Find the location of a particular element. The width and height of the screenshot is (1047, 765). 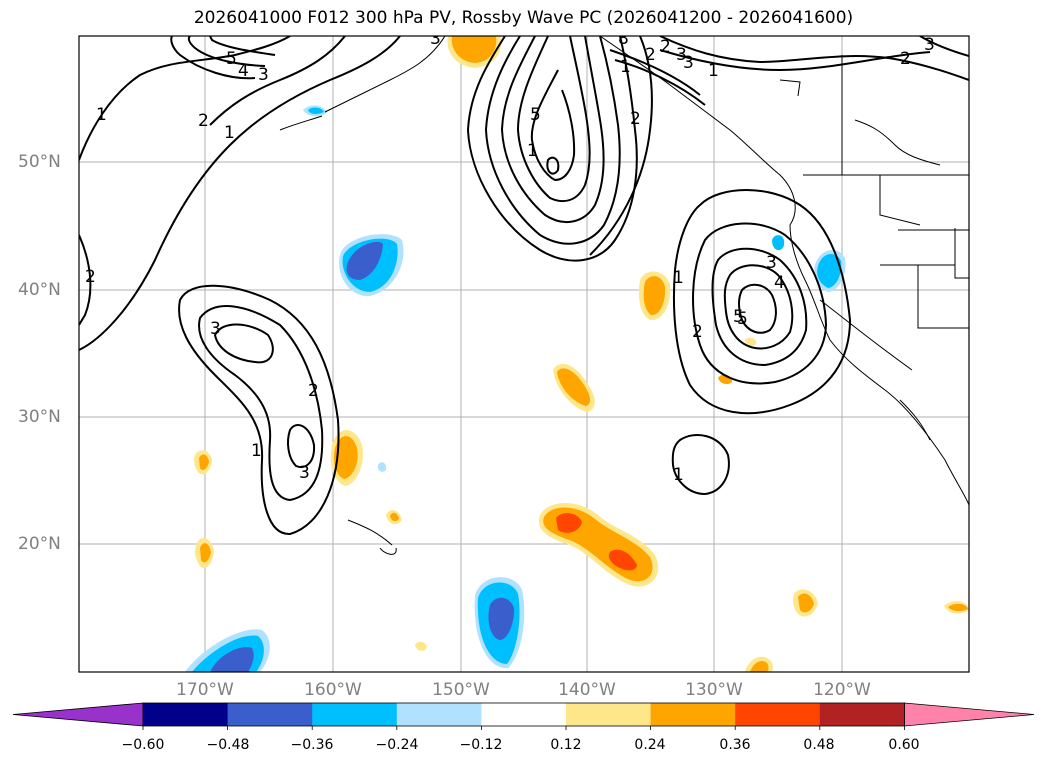

lat-label: 50°N is located at coordinates (39, 162).